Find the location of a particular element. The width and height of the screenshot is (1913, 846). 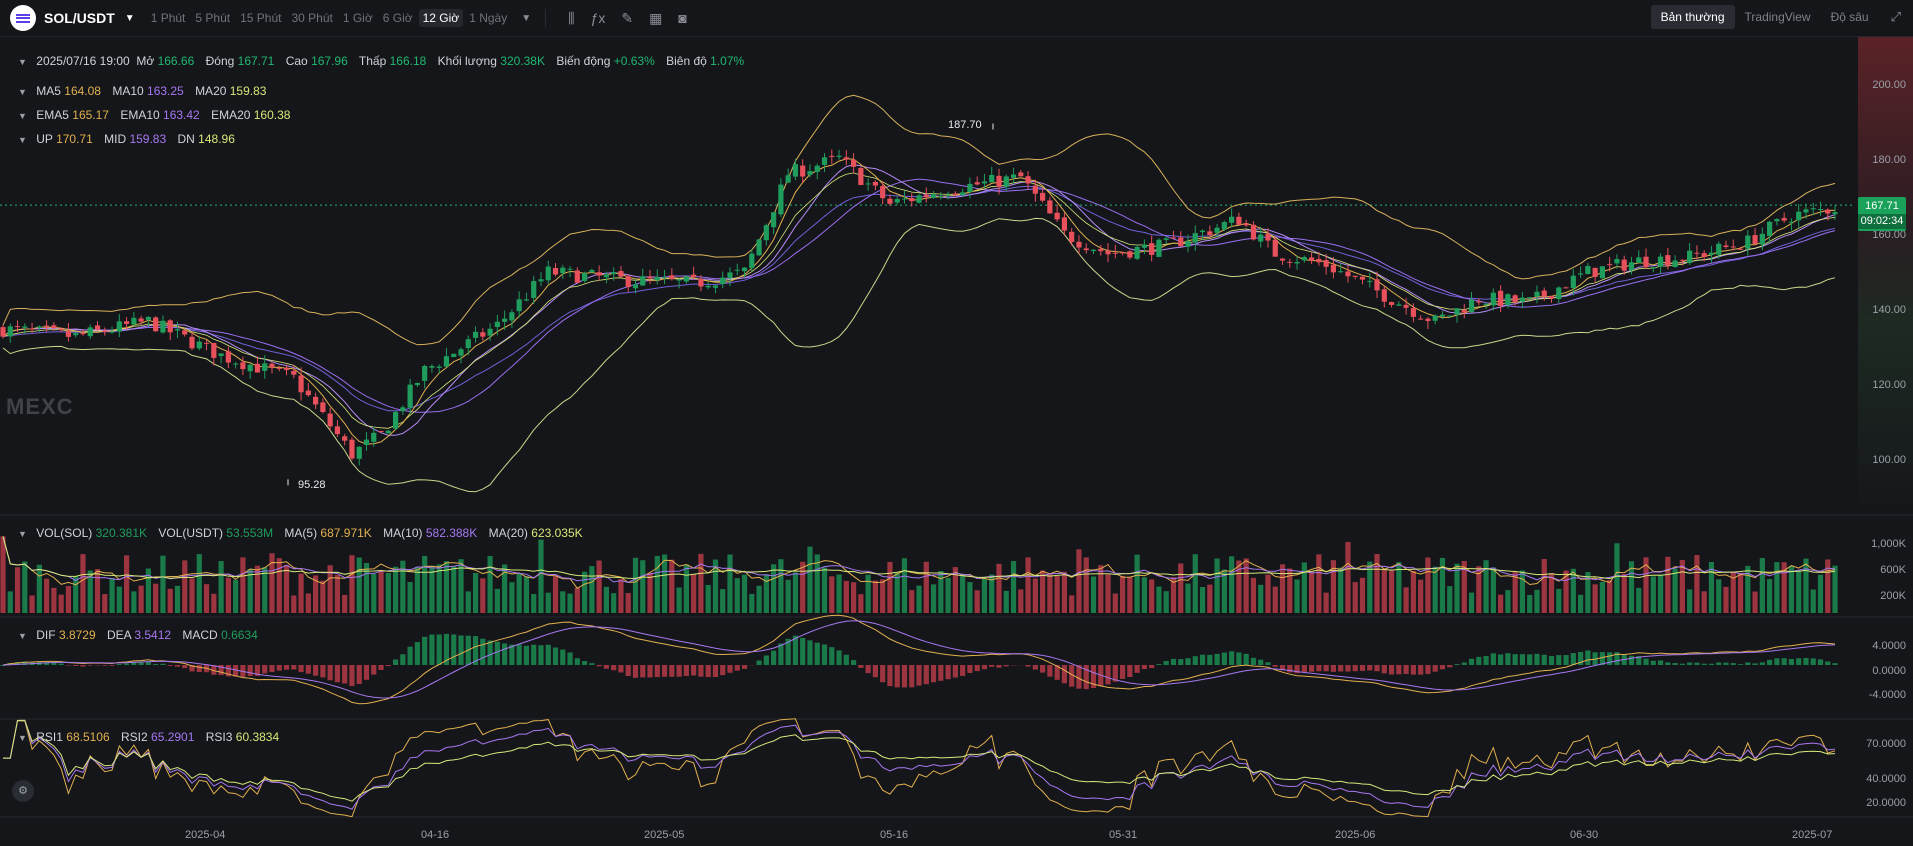

price-tick: 120.00 is located at coordinates (1889, 385).